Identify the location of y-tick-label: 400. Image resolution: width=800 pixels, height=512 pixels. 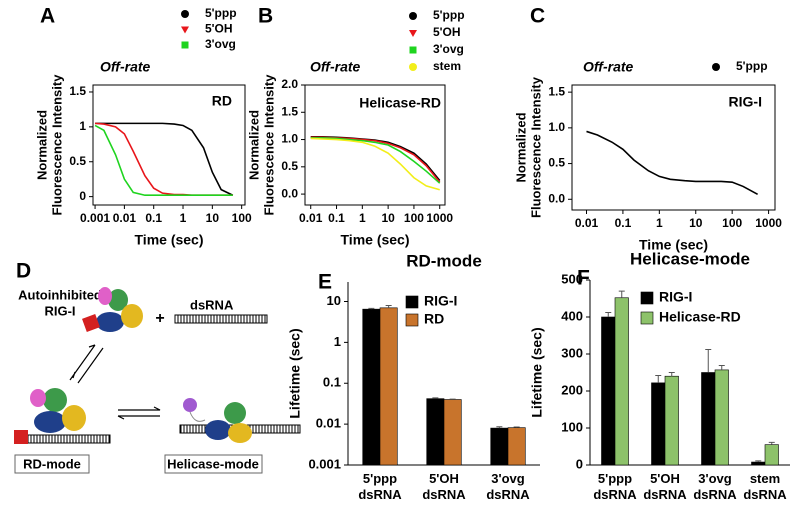
(572, 315).